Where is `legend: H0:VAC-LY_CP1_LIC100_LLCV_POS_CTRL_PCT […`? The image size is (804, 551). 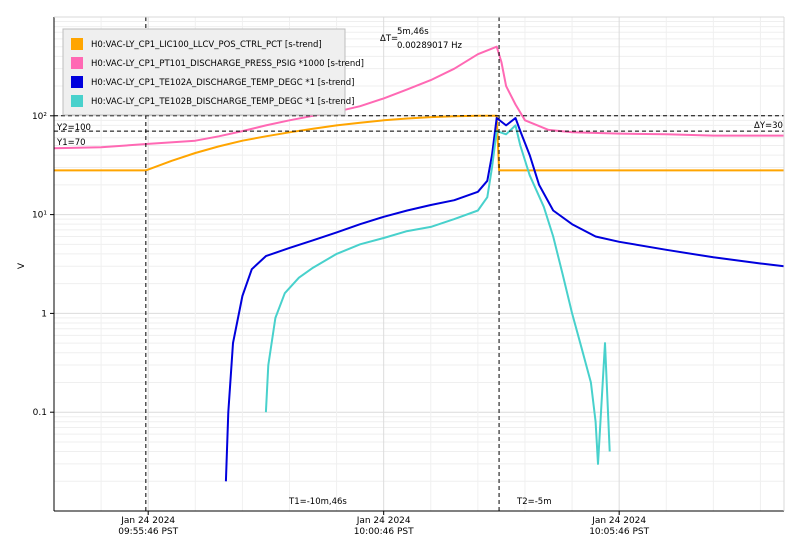
legend: H0:VAC-LY_CP1_LIC100_LLCV_POS_CTRL_PCT [… is located at coordinates (213, 72).